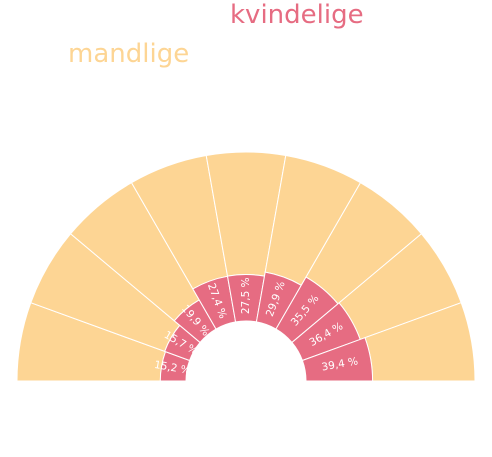 The height and width of the screenshot is (457, 492). Describe the element at coordinates (246, 295) in the screenshot. I see `value-label: 27,5 %` at that location.